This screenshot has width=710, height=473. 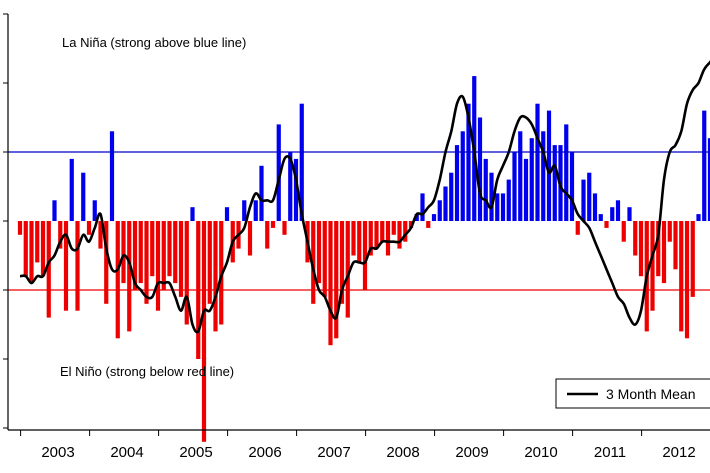 I want to click on x-tick-label: 2012, so click(x=678, y=452).